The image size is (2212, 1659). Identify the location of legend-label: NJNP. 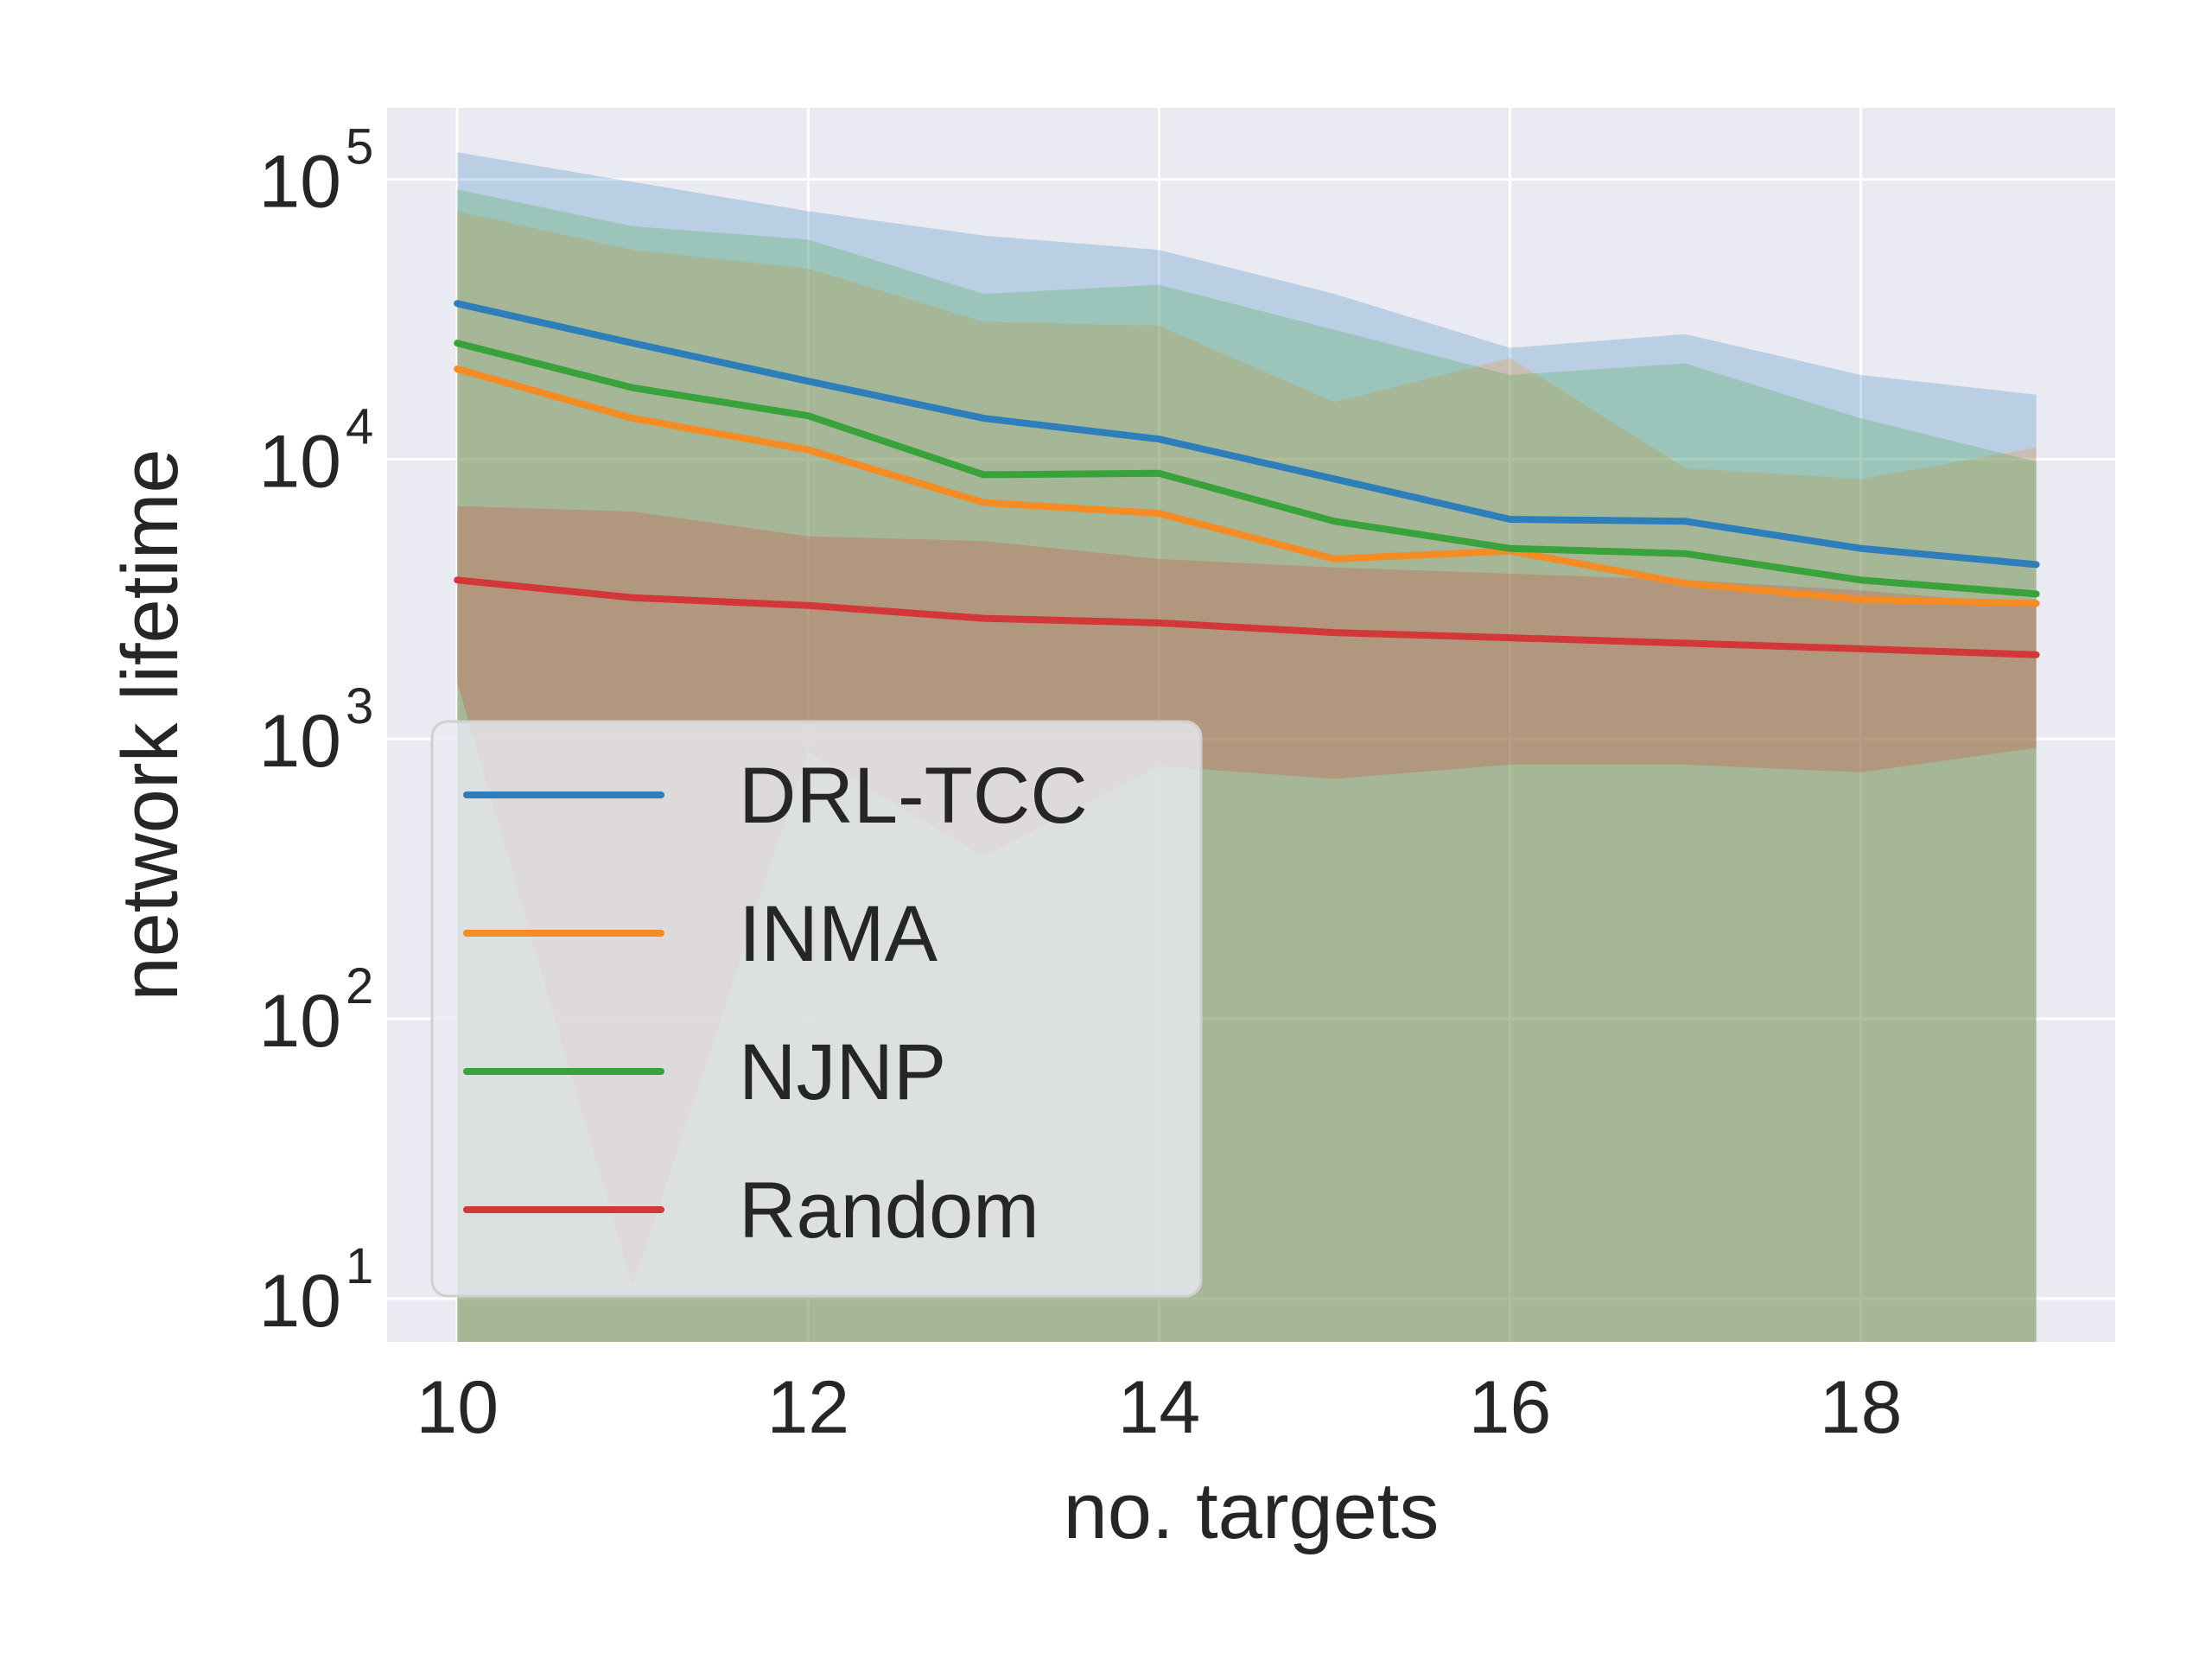
(842, 1072).